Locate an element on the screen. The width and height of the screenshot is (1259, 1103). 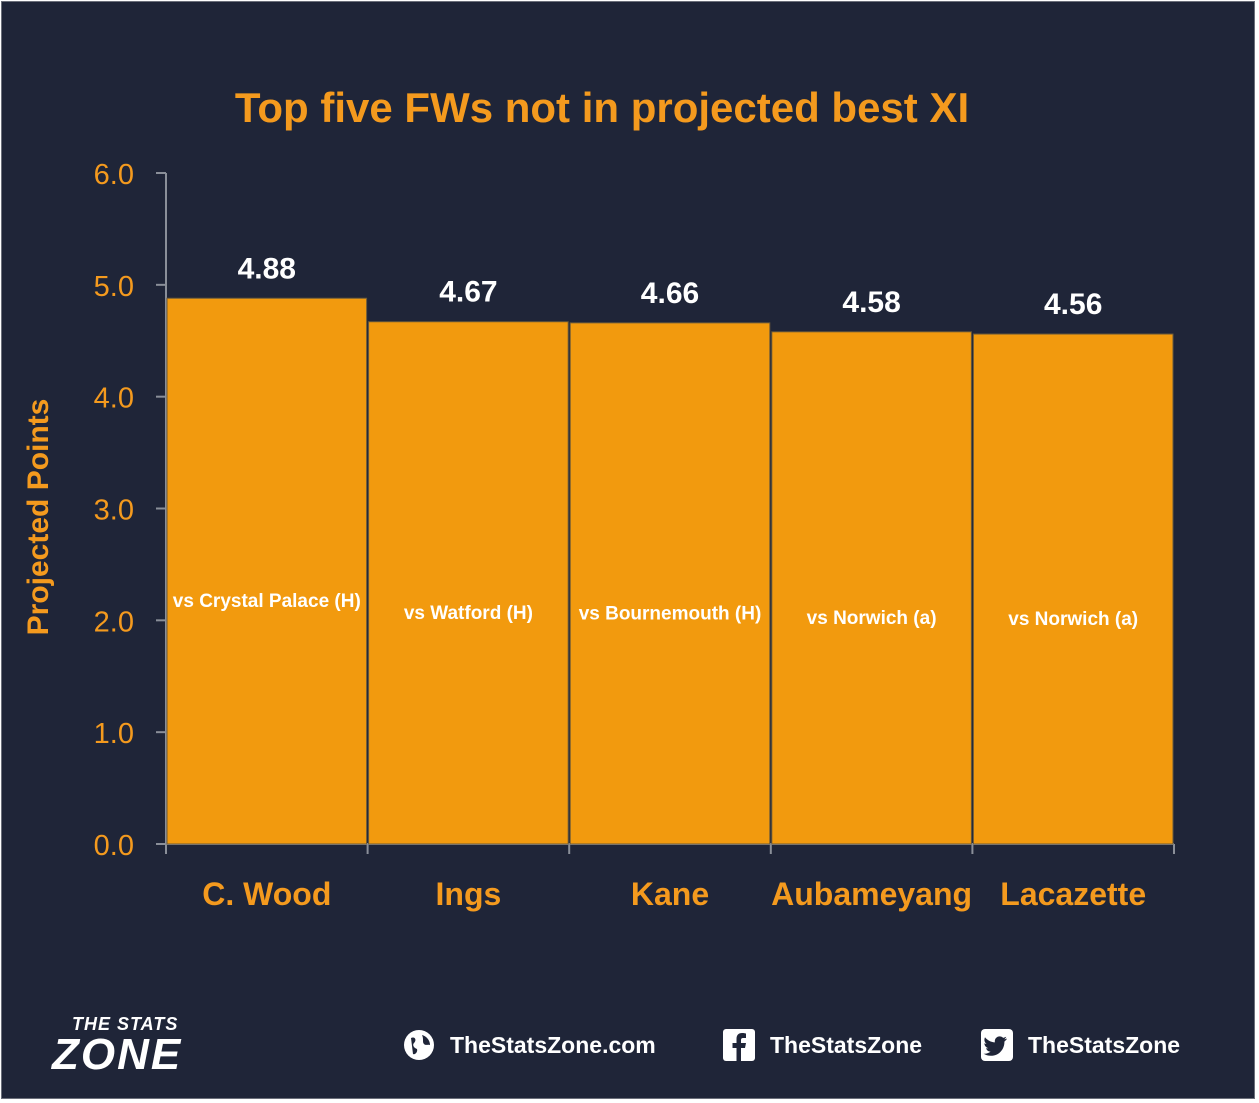
data-label: 4.67 is located at coordinates (468, 292).